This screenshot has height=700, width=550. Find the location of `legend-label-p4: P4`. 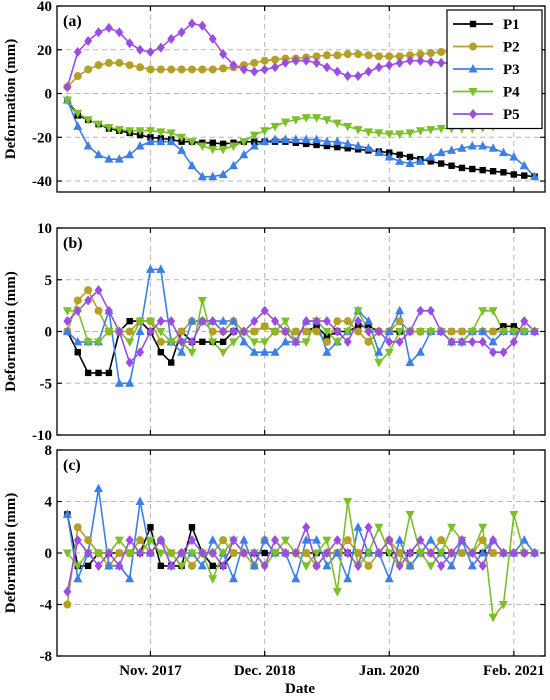

legend-label-p4: P4 is located at coordinates (511, 93).